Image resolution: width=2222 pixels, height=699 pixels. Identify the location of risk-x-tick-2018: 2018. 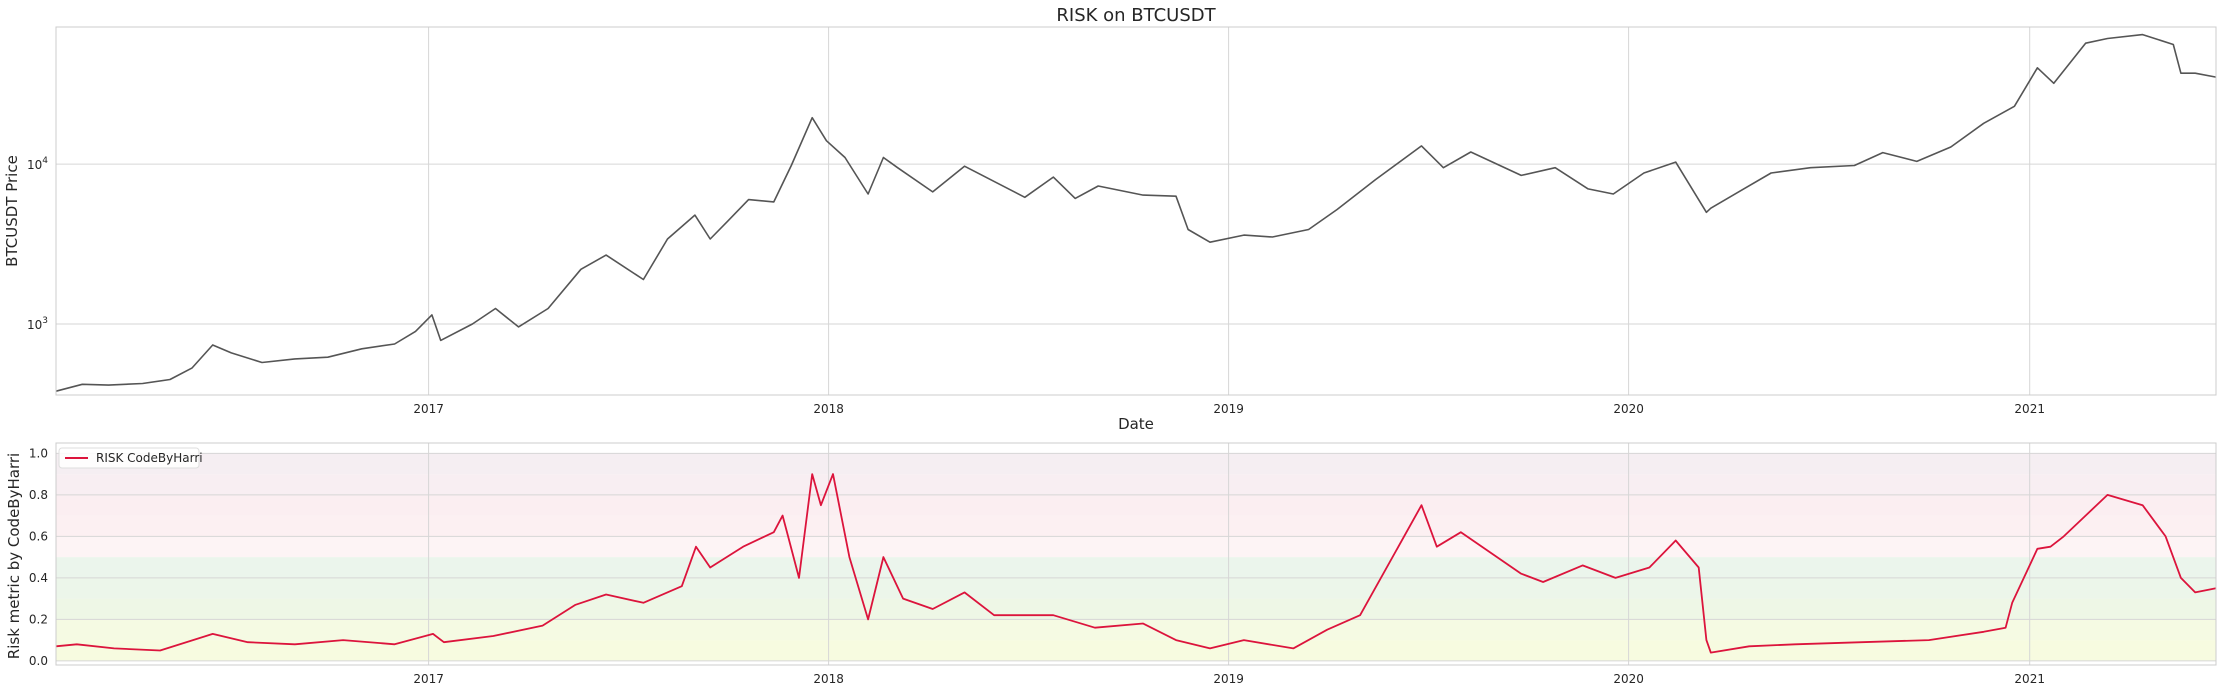
(828, 679).